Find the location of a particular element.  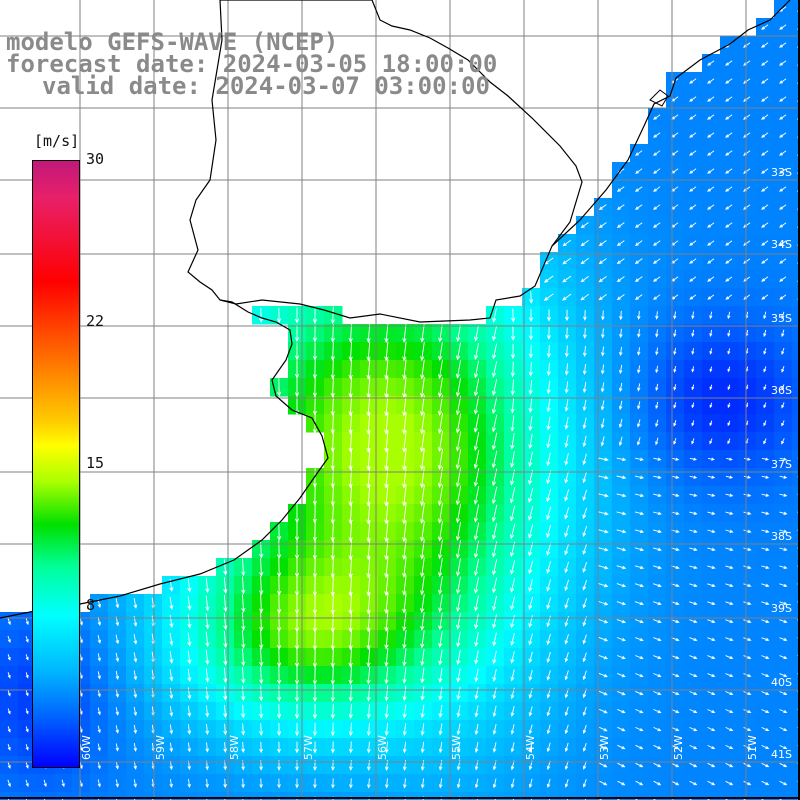

longitude-label: 60W is located at coordinates (86, 747).